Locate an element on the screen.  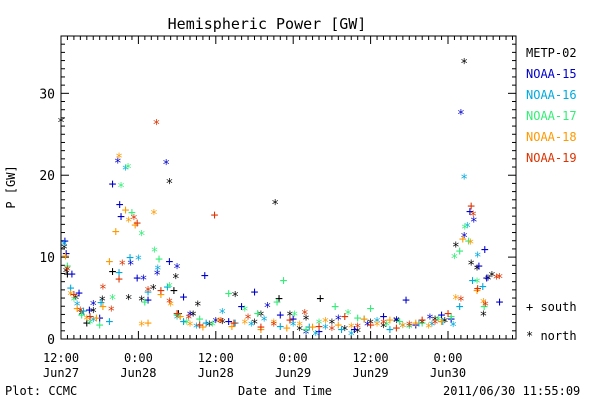
x-tick-date-label: Jun27 is located at coordinates (61, 373).